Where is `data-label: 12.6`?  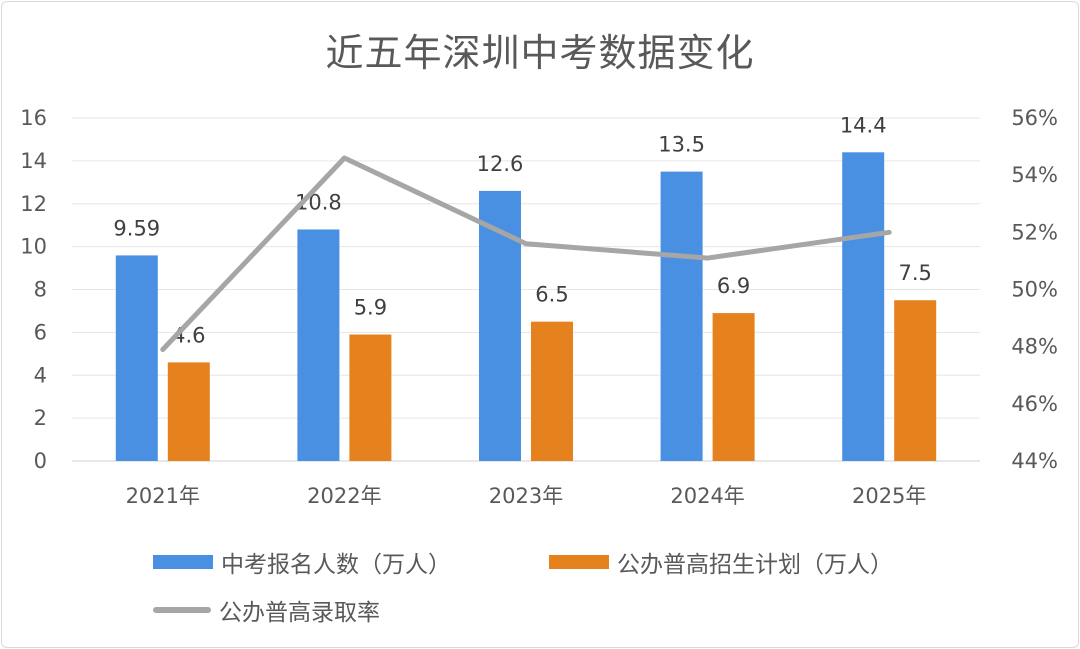 data-label: 12.6 is located at coordinates (500, 164).